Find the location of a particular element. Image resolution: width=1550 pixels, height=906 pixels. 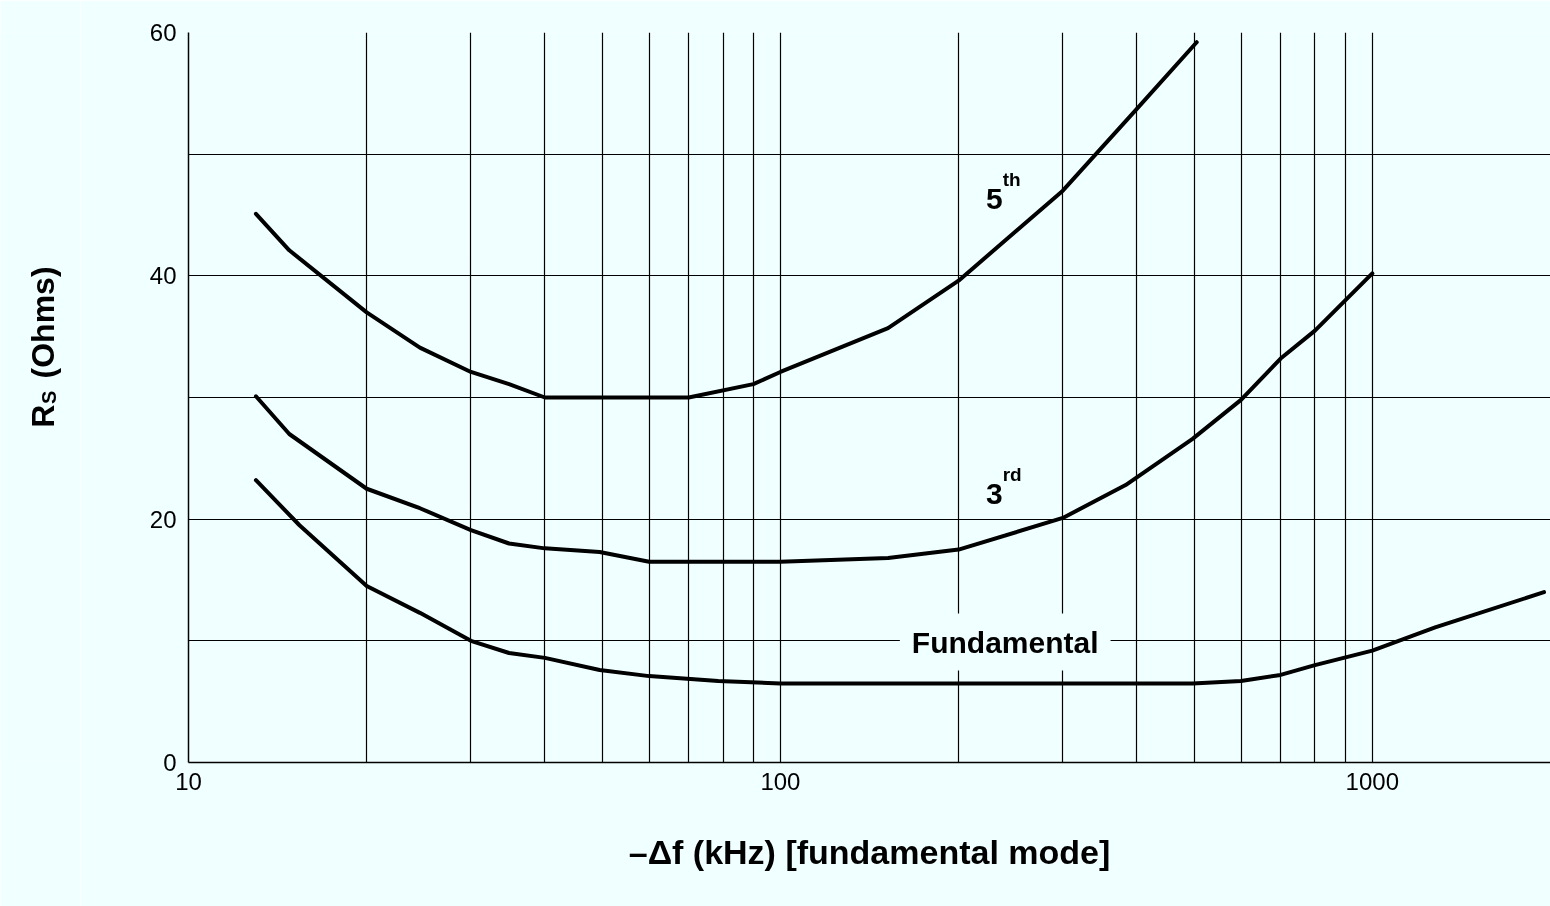

y-axis-title: RS (Ohms) is located at coordinates (42, 347).